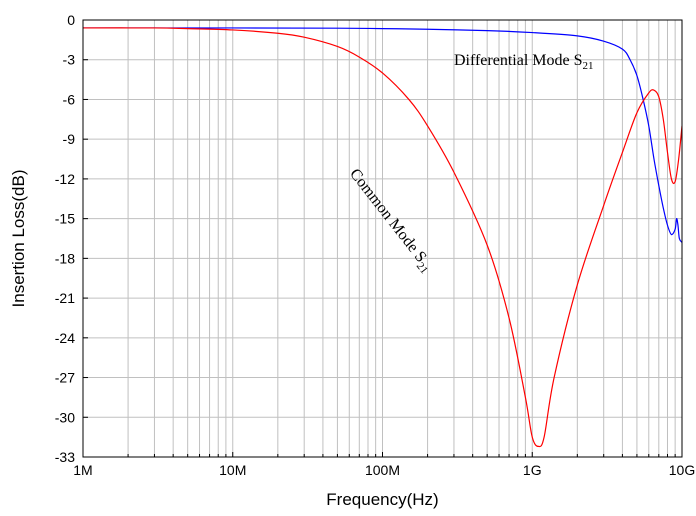  Describe the element at coordinates (65, 298) in the screenshot. I see `y-tick-label: -21` at that location.